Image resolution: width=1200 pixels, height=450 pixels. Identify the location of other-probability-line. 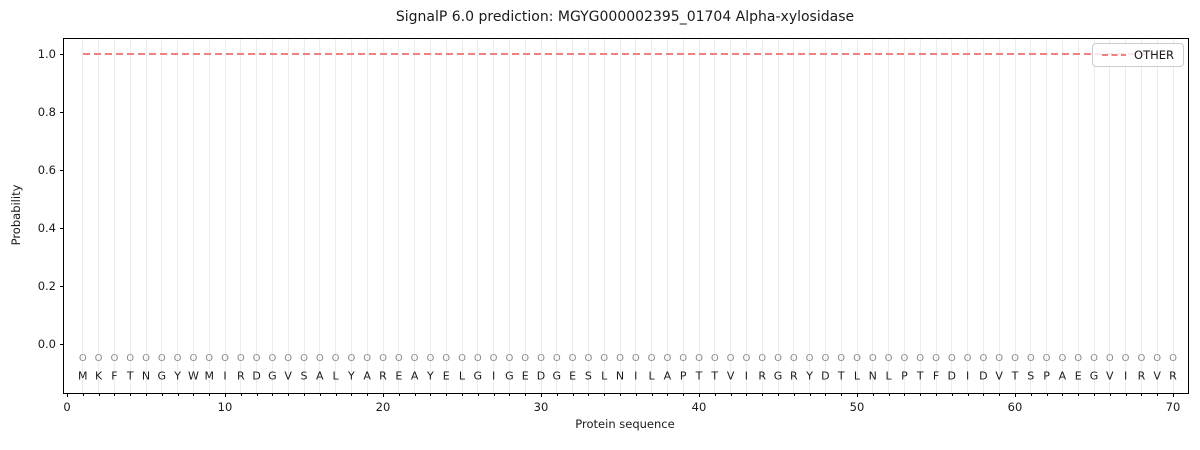
(627, 53).